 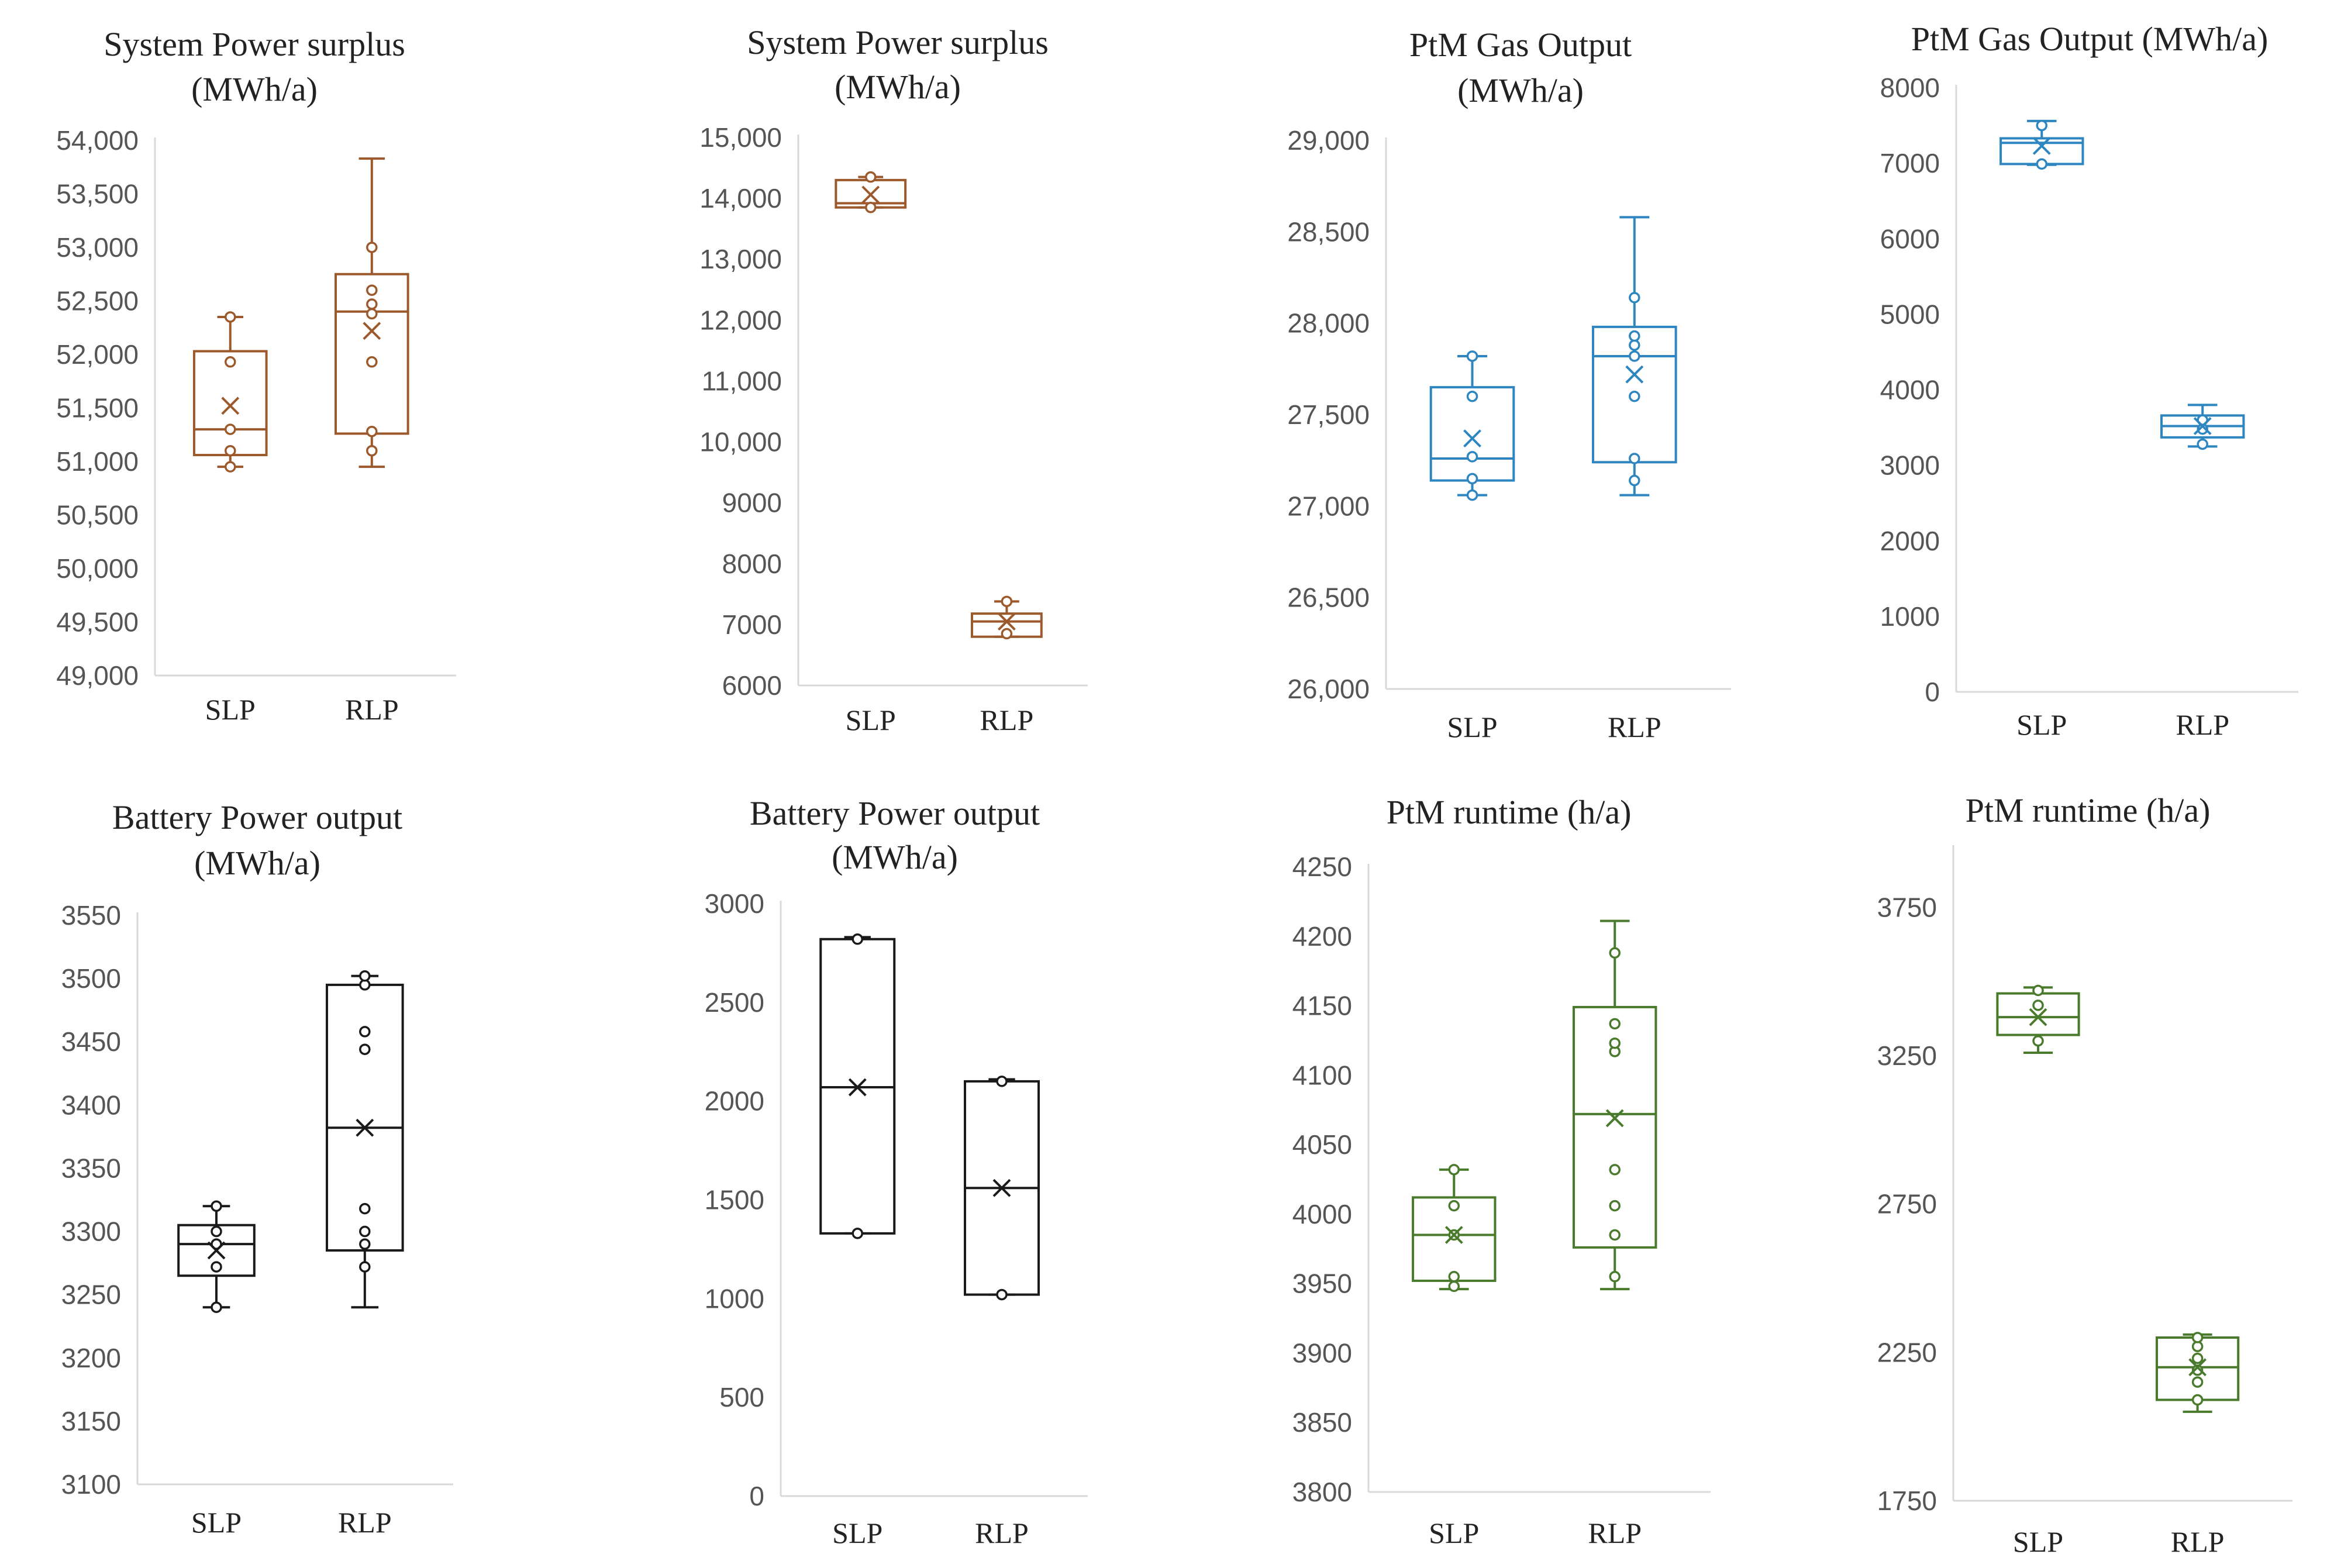 What do you see at coordinates (1328, 232) in the screenshot?
I see `y-tick-label: 28,500` at bounding box center [1328, 232].